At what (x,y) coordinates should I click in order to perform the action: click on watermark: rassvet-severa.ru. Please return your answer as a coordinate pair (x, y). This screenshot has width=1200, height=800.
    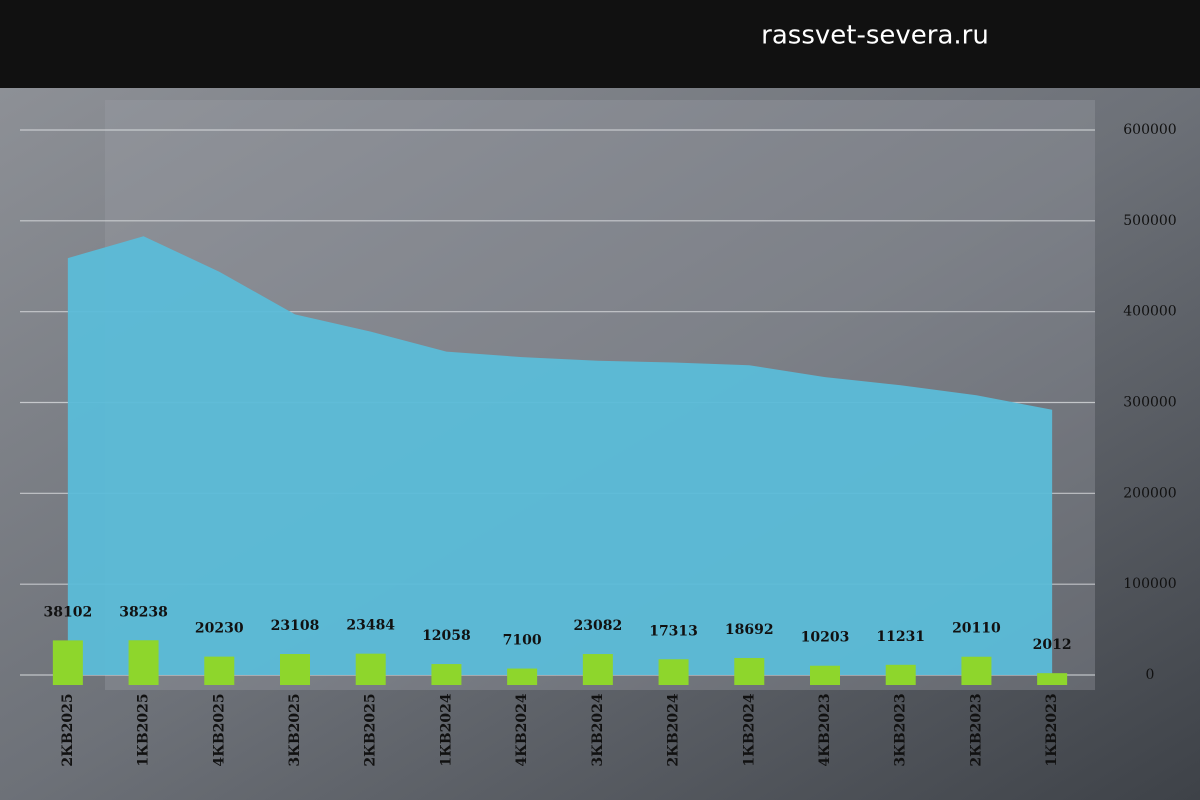
    Looking at the image, I should click on (875, 36).